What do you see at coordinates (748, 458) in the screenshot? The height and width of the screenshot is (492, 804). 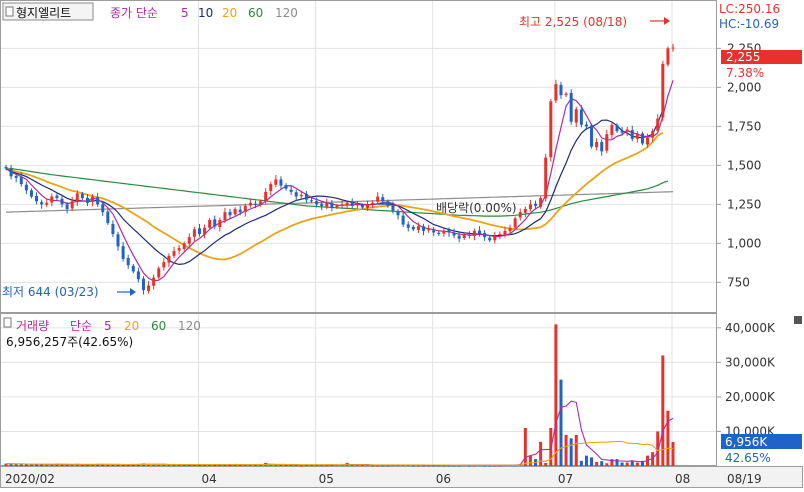 I see `volume-pct: 42.65%` at bounding box center [748, 458].